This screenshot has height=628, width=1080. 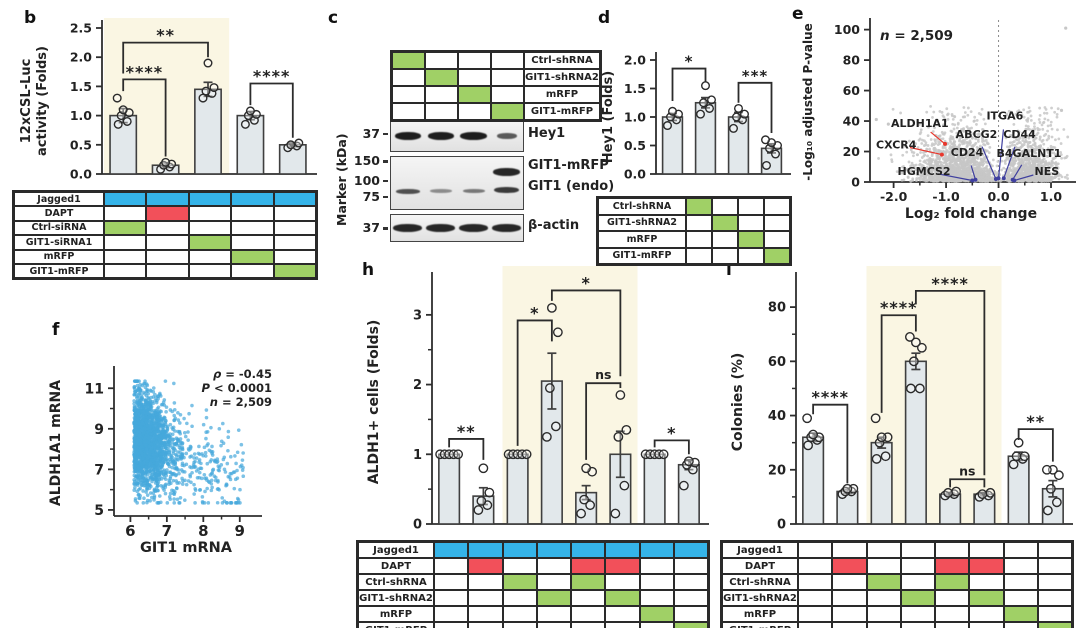 I want to click on panel-f-letter: f, so click(x=56, y=330).